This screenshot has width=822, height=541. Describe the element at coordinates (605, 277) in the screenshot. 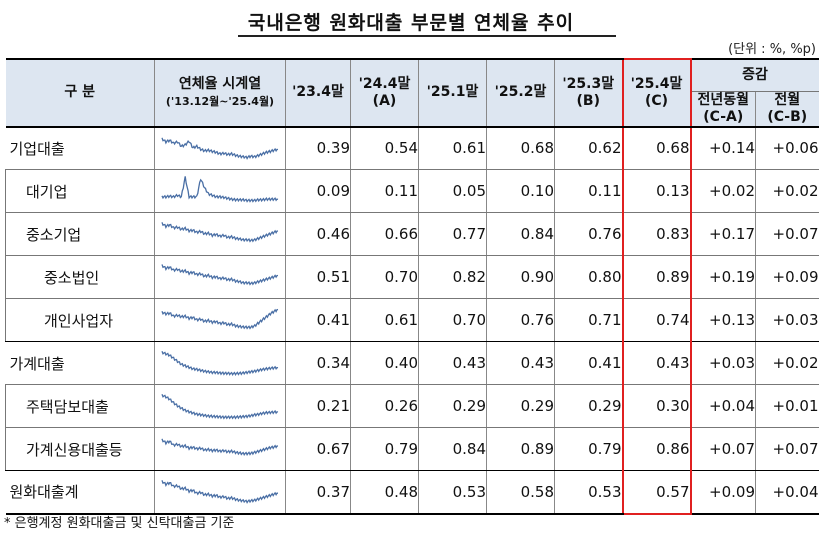

I see `value-text: 0.80` at that location.